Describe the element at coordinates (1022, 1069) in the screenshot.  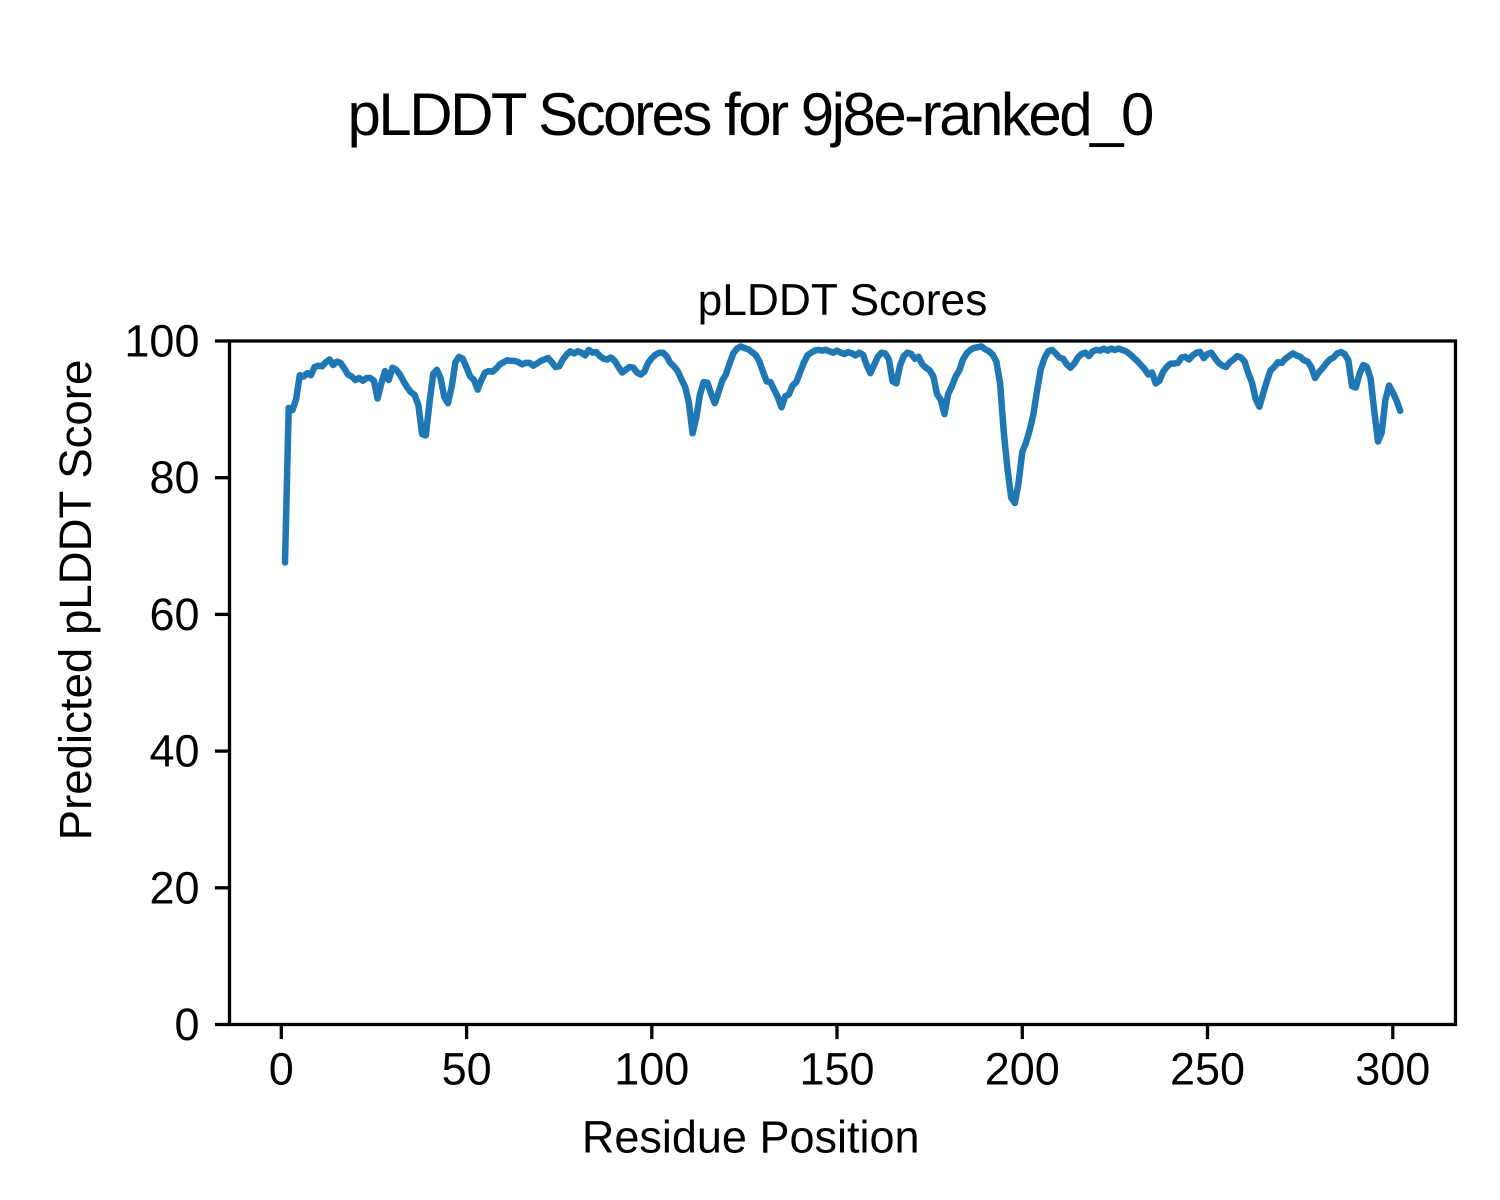
I see `svg-text: 200` at that location.